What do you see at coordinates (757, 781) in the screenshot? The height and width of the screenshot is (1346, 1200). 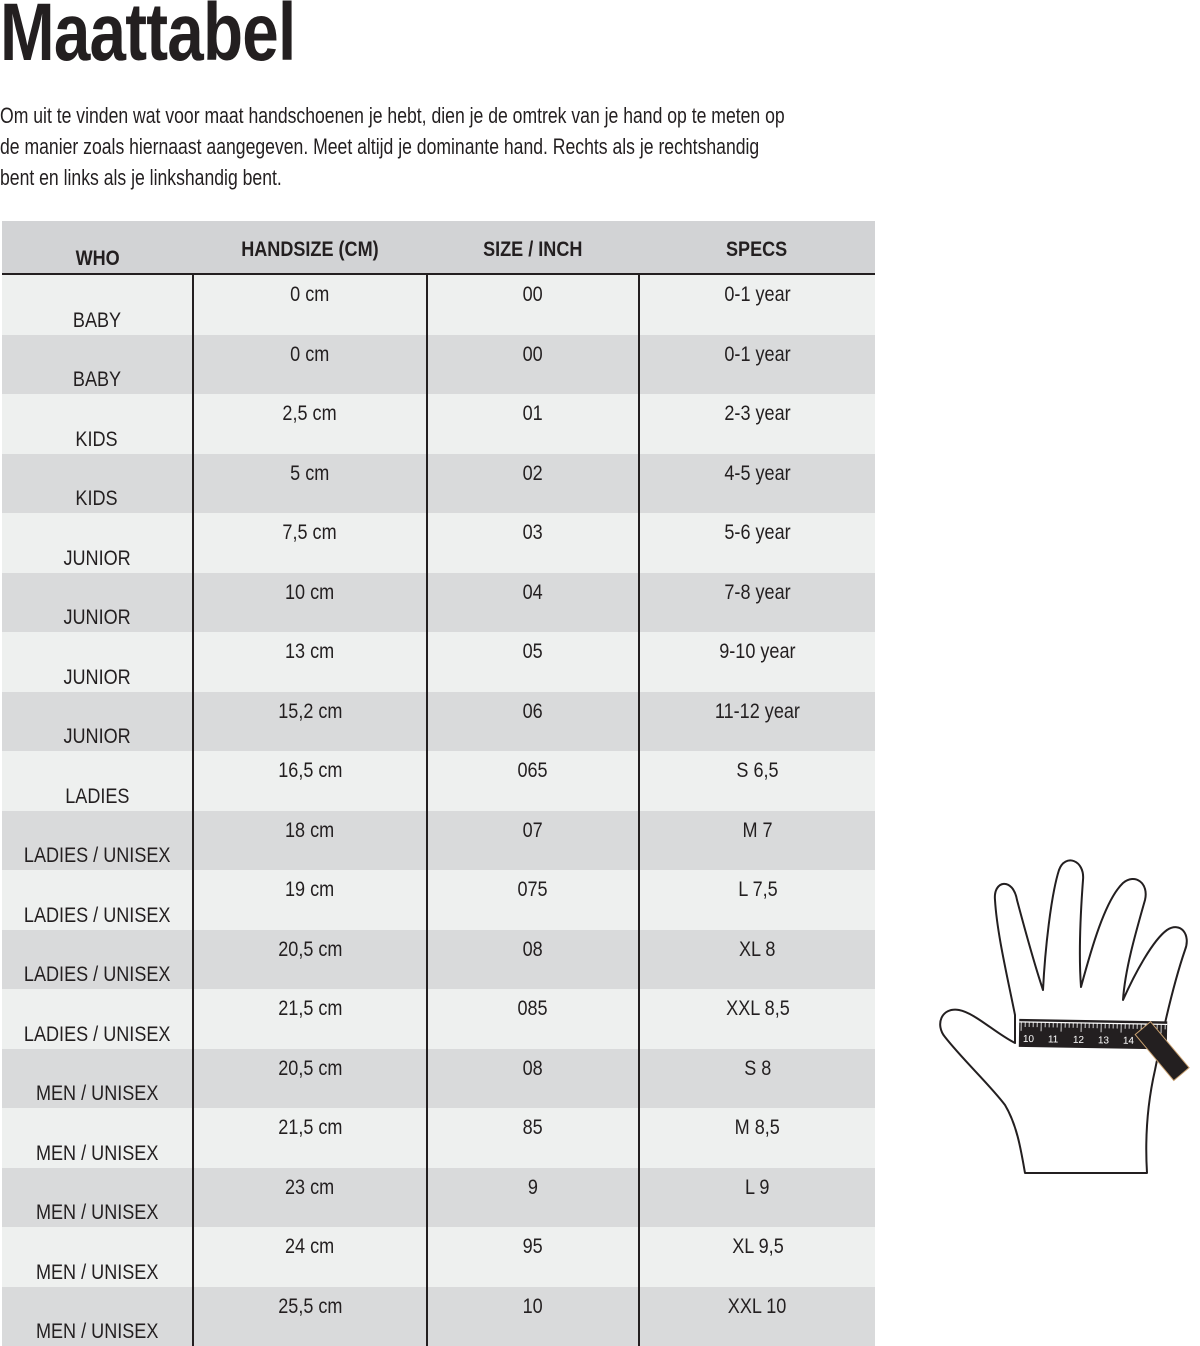 I see `cell-specs: S 6,5` at bounding box center [757, 781].